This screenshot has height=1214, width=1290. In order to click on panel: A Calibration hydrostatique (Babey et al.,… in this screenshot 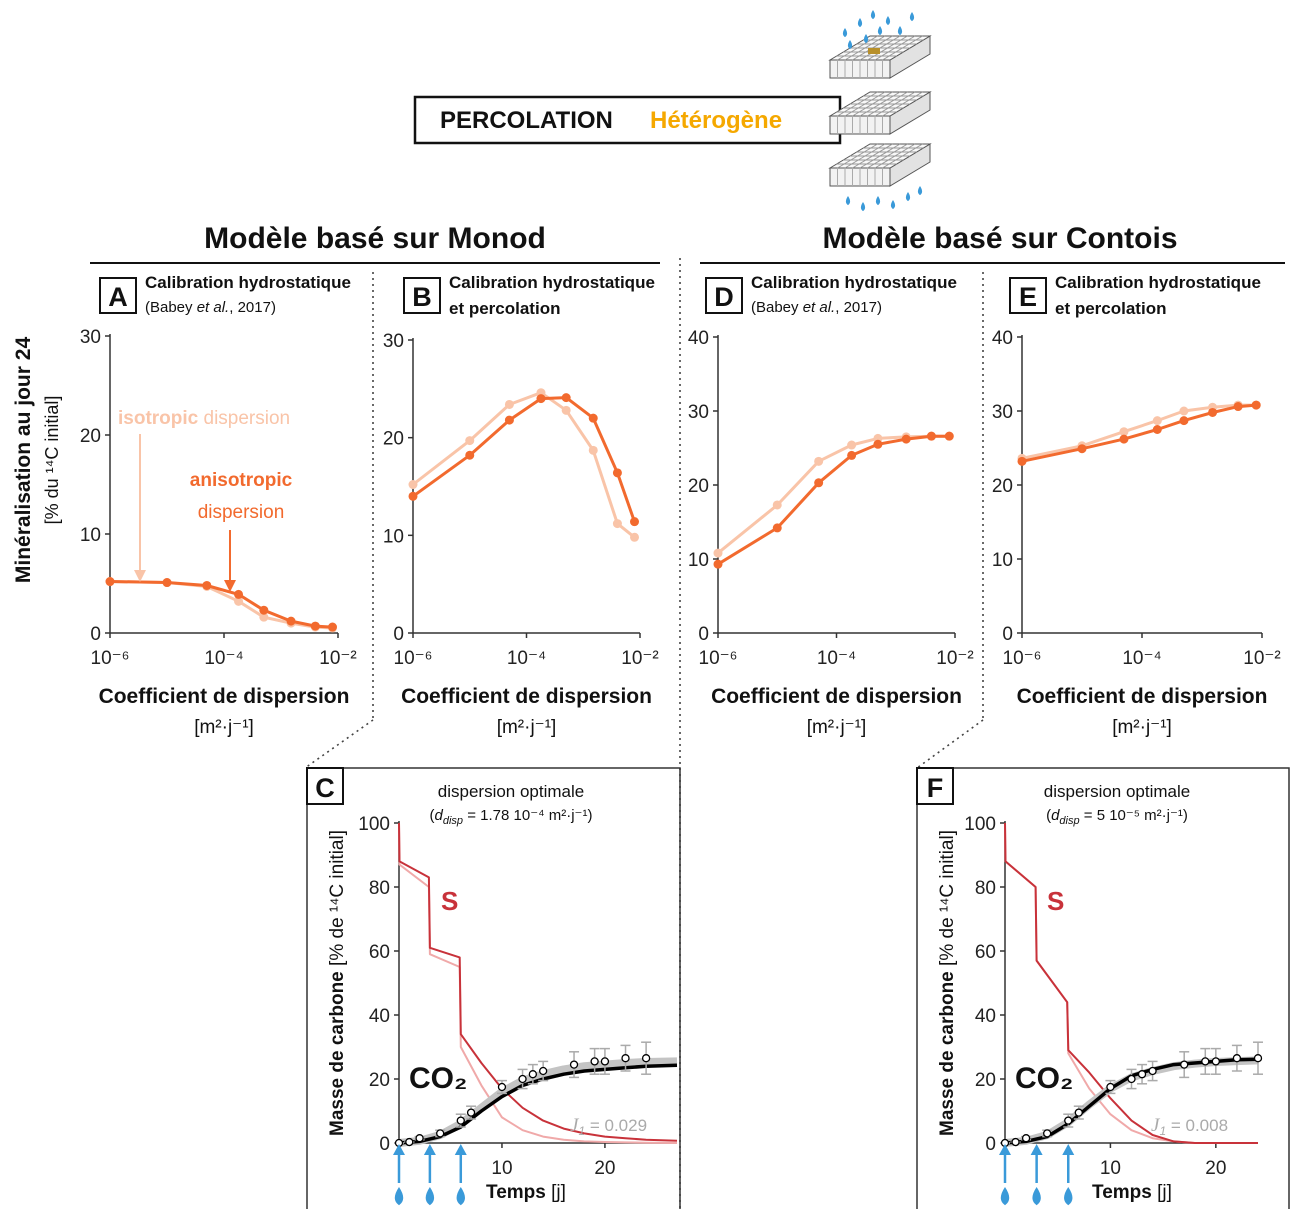, I will do `click(218, 505)`.